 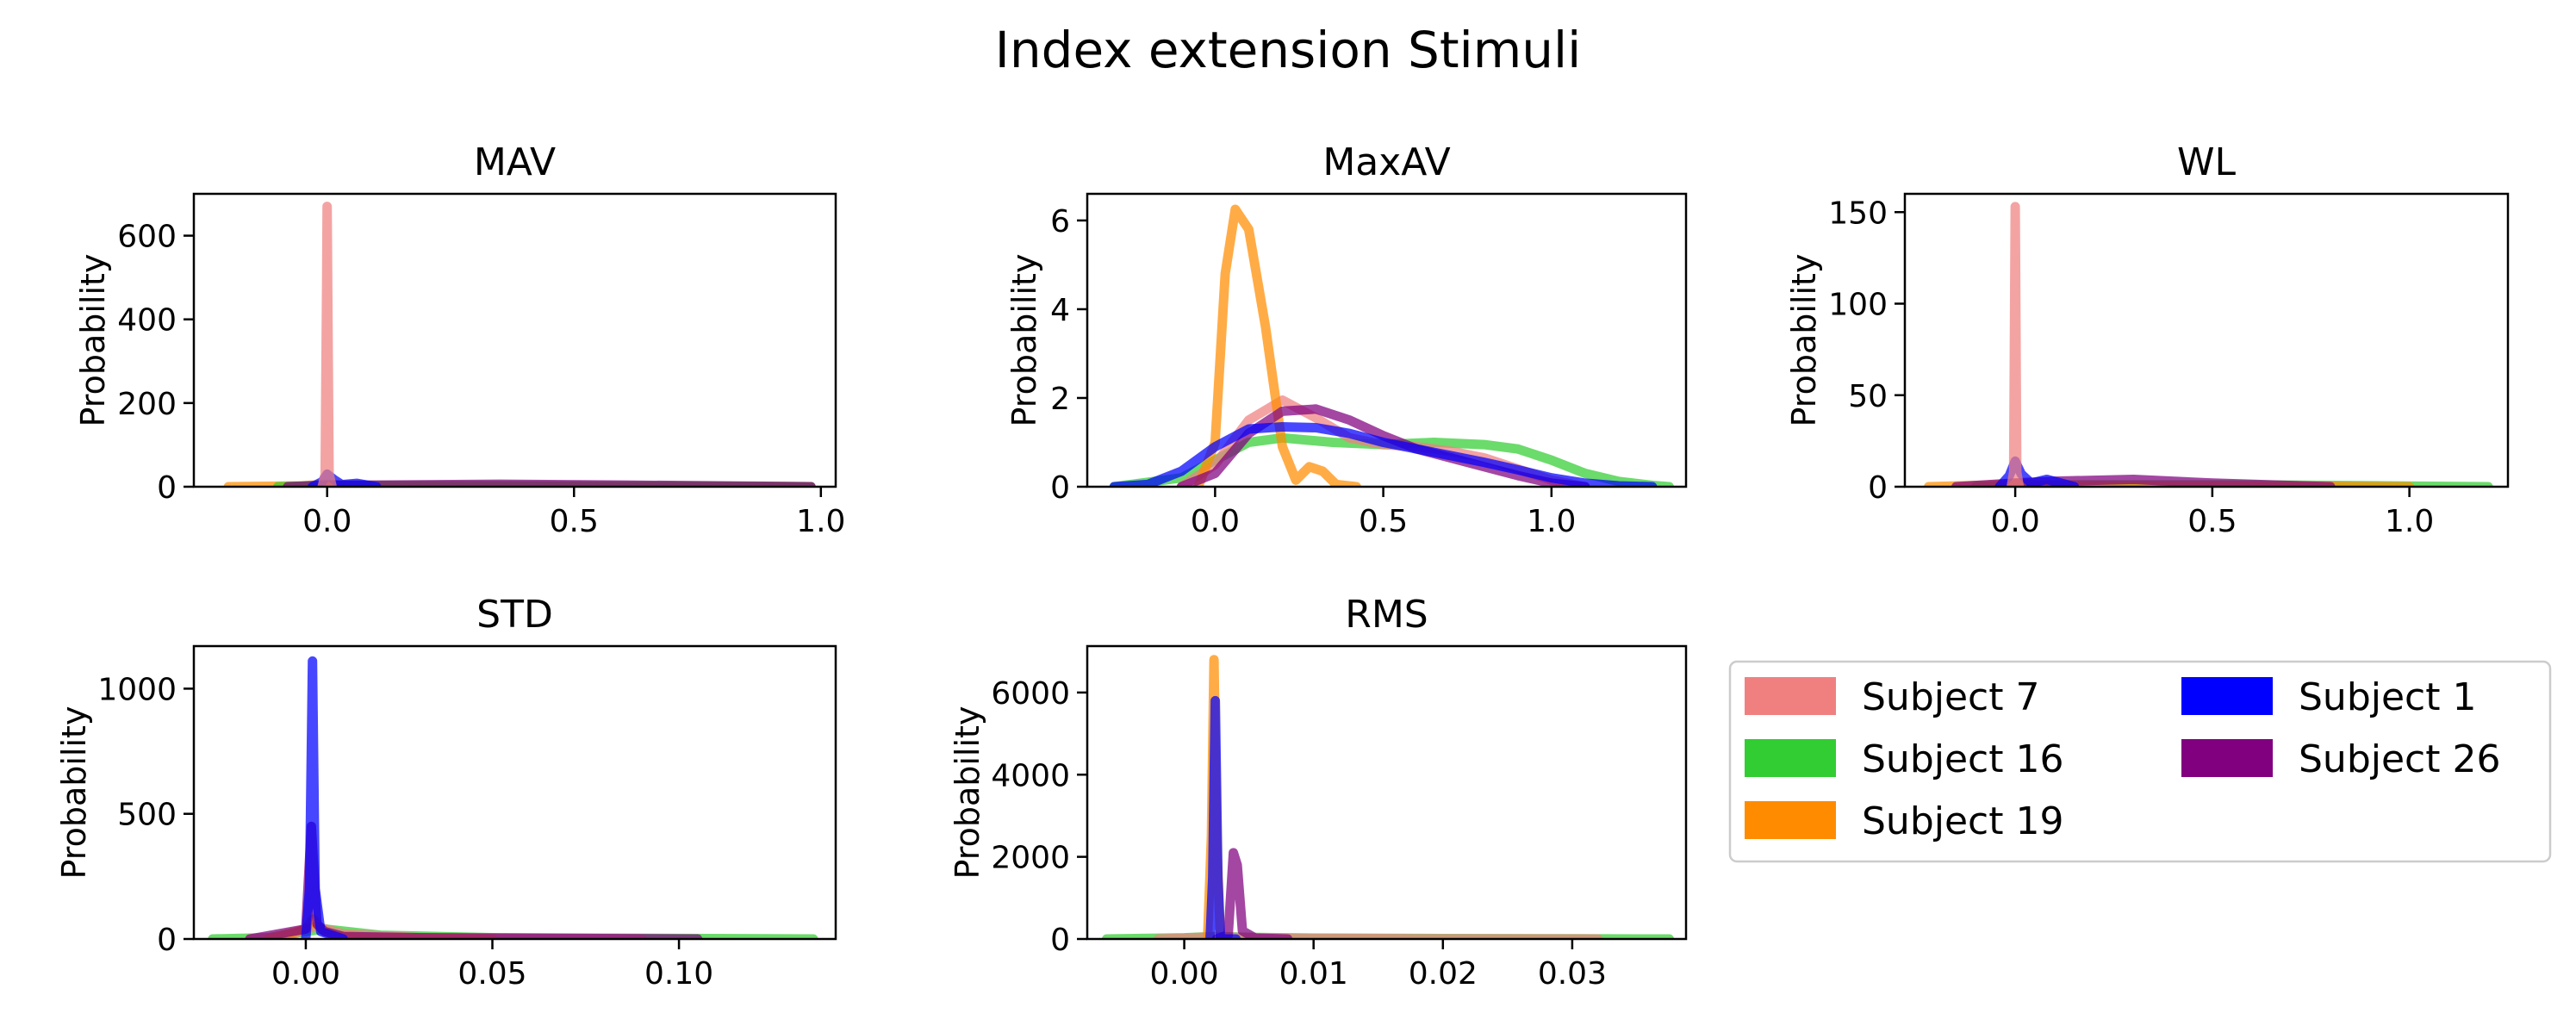 What do you see at coordinates (2207, 162) in the screenshot?
I see `subplot-title: WL` at bounding box center [2207, 162].